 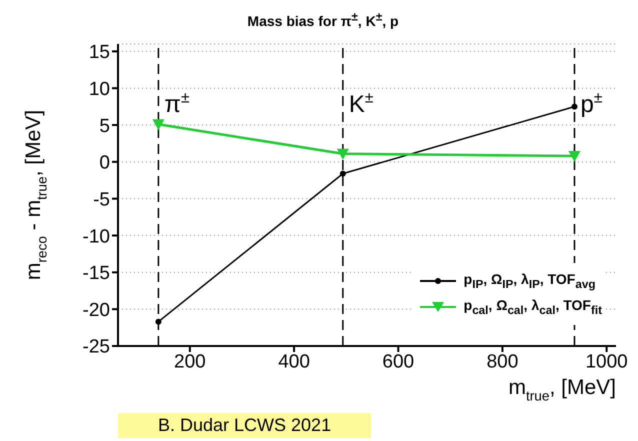 I want to click on x-axis-title: m$_{true}$, [MeV], so click(x=562, y=390).